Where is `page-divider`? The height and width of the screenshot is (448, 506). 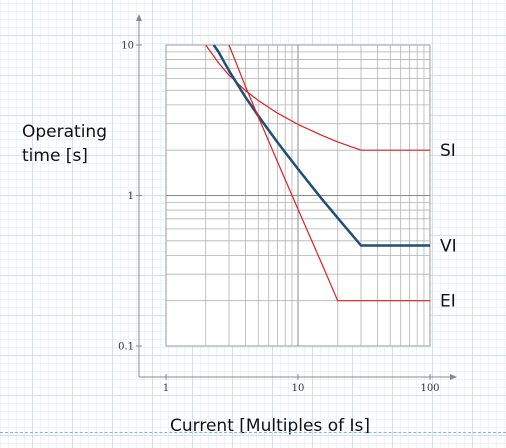
page-divider is located at coordinates (253, 432).